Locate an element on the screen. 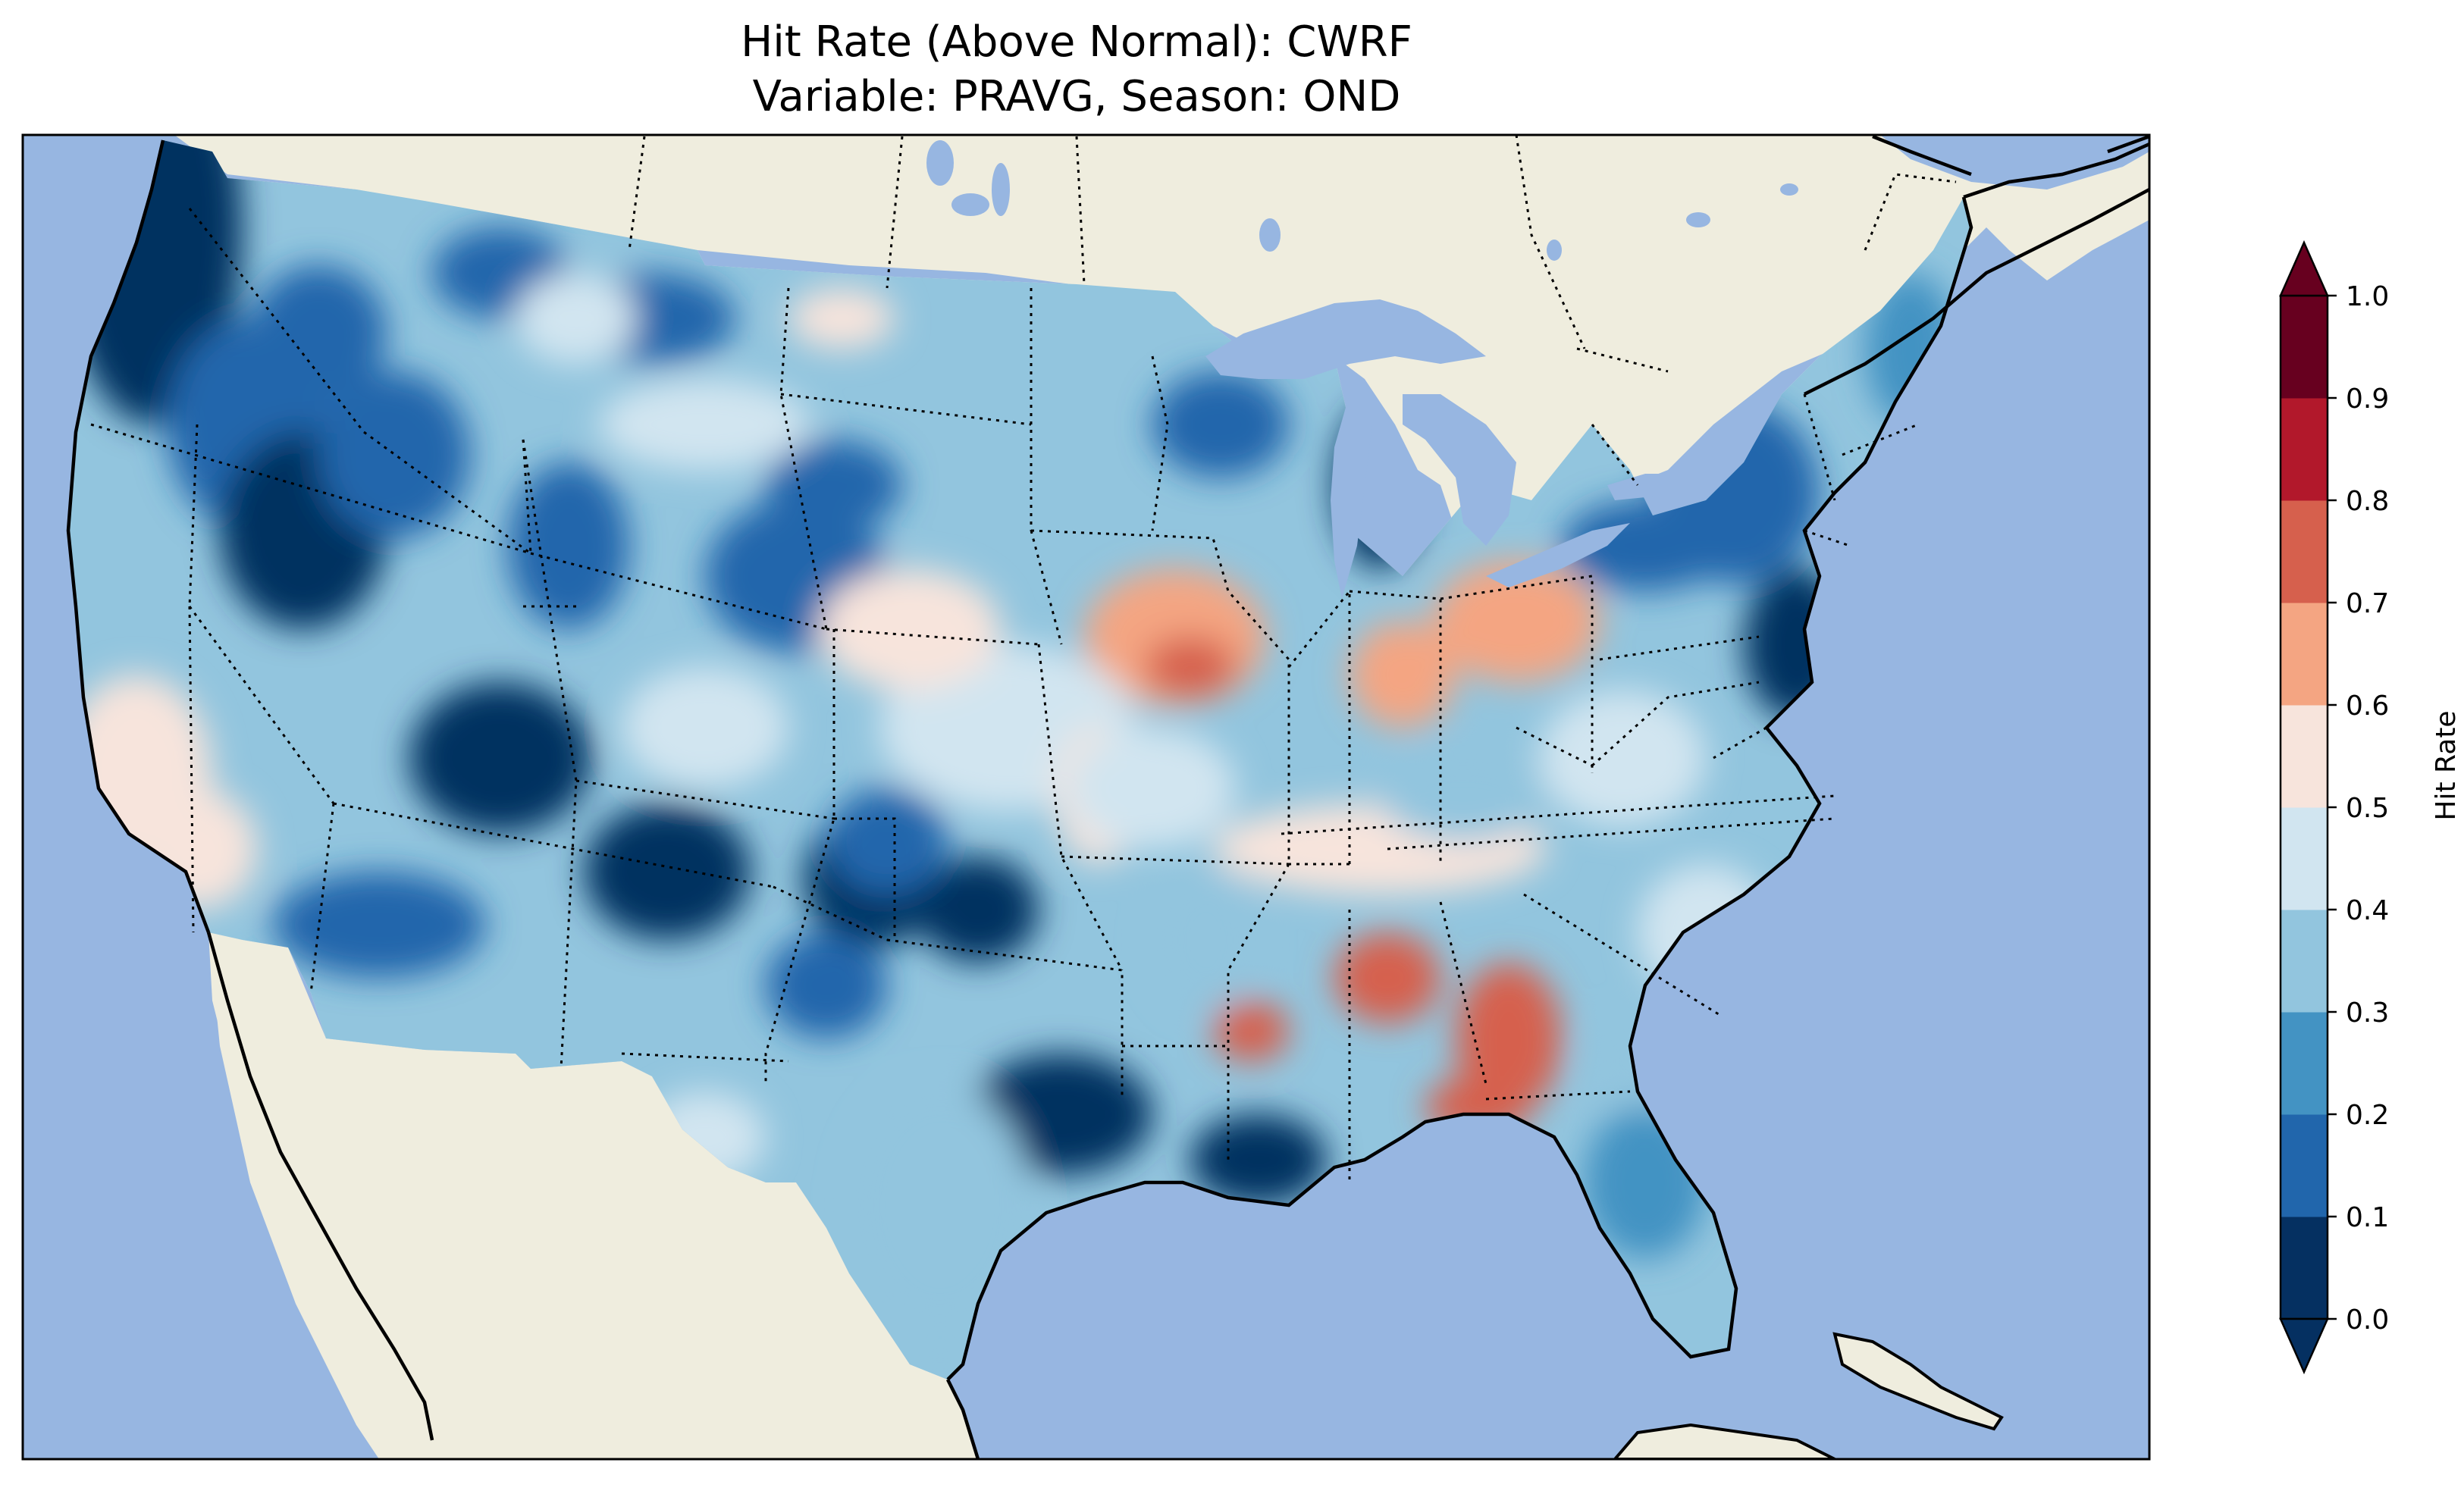  colorbar-tick-label: 1.0 is located at coordinates (2367, 296).